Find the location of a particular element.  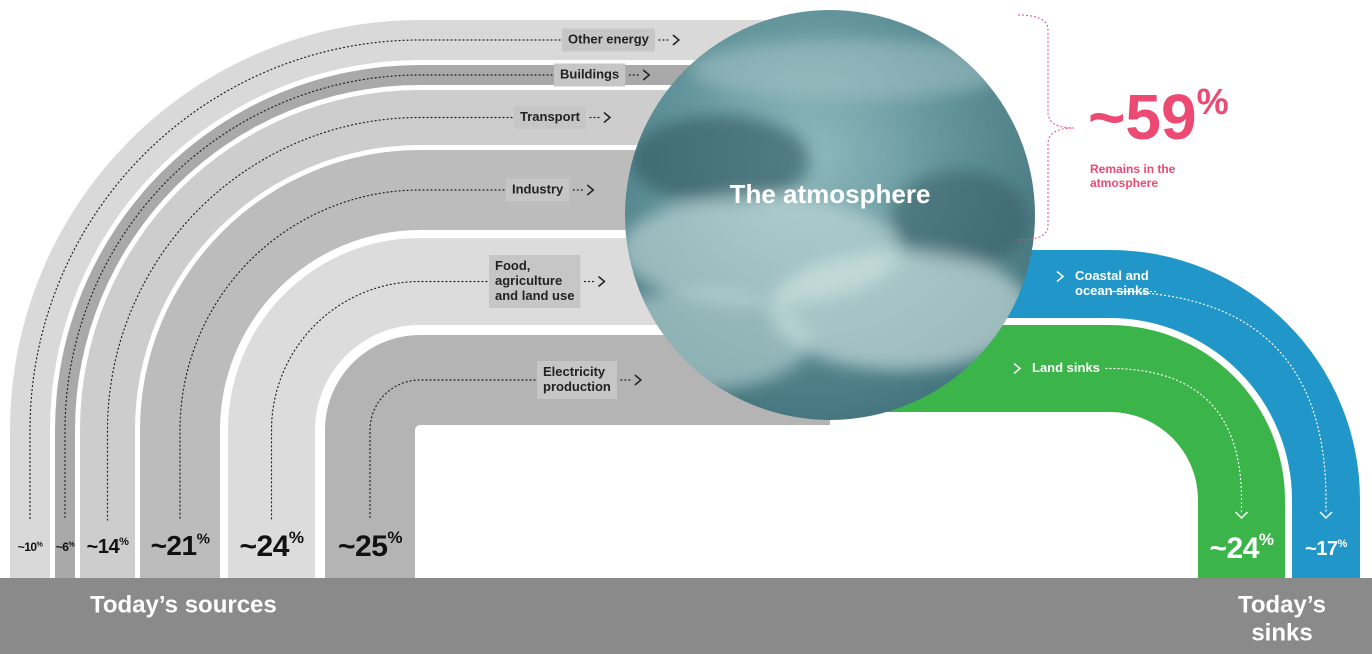

sinks-title: sinks is located at coordinates (1281, 632).